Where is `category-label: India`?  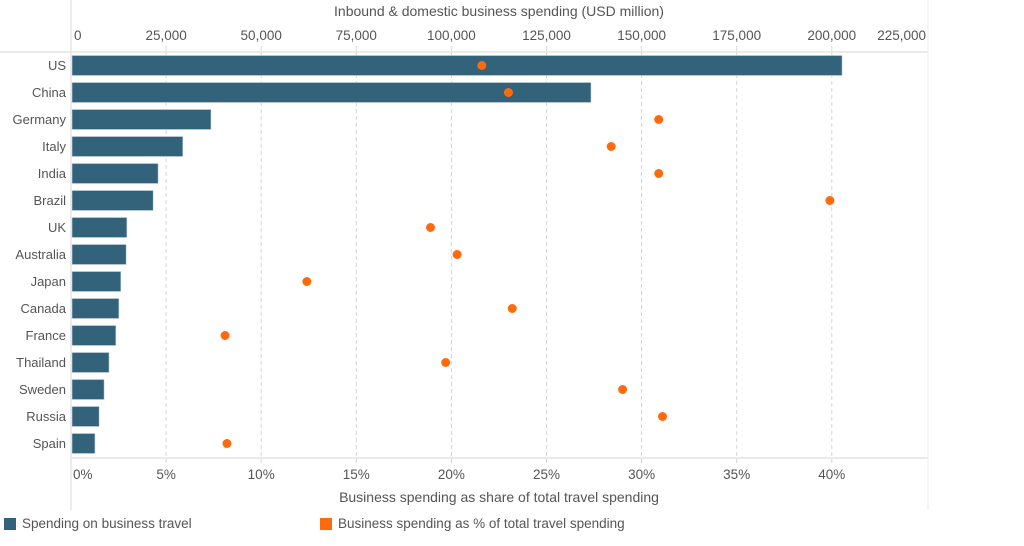
category-label: India is located at coordinates (52, 173).